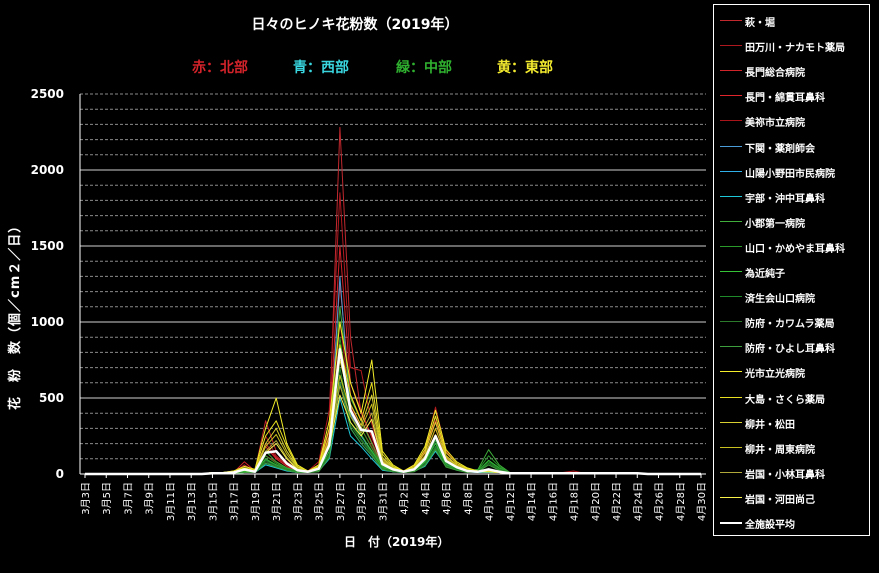  What do you see at coordinates (525, 68) in the screenshot?
I see `region-key-item: 黄：東部` at bounding box center [525, 68].